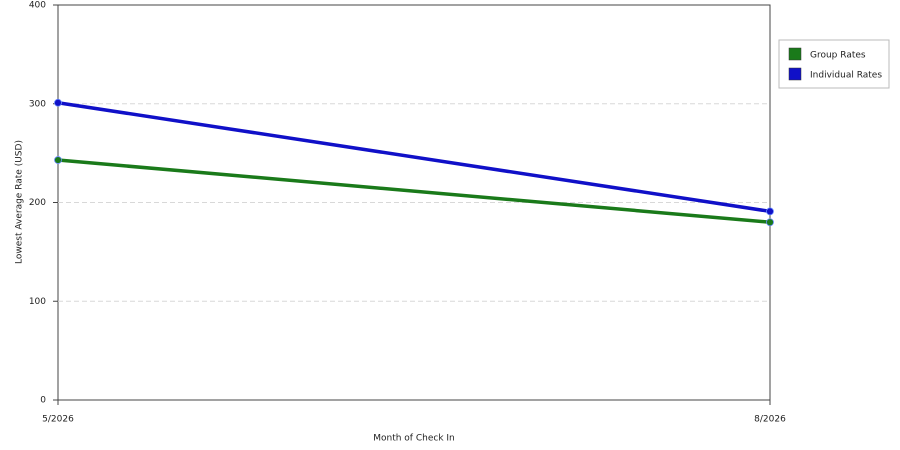  Describe the element at coordinates (20, 202) in the screenshot. I see `y-axis-label: Lowest Average Rate (USD)` at that location.